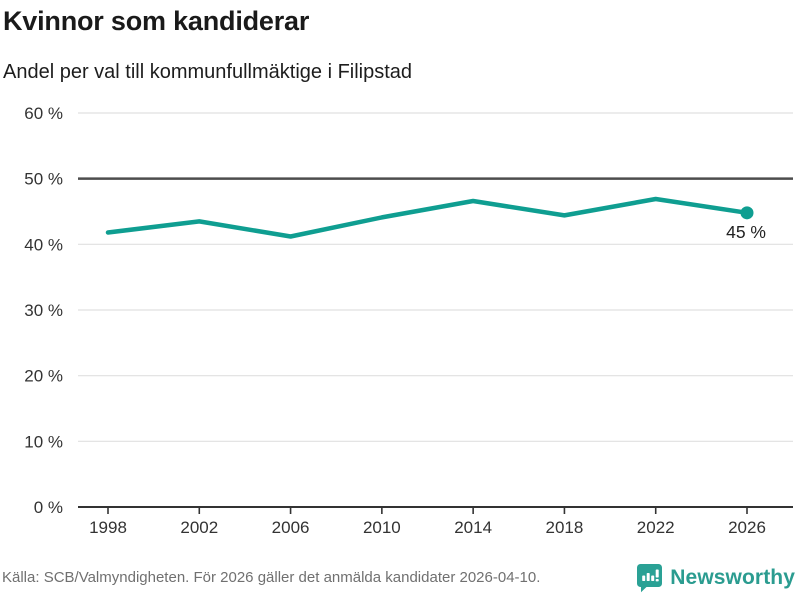 This screenshot has height=600, width=800. I want to click on x-tick-label: 2002, so click(199, 527).